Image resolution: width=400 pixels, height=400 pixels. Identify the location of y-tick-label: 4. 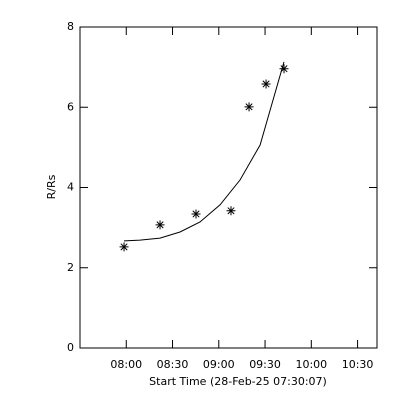
(70, 187).